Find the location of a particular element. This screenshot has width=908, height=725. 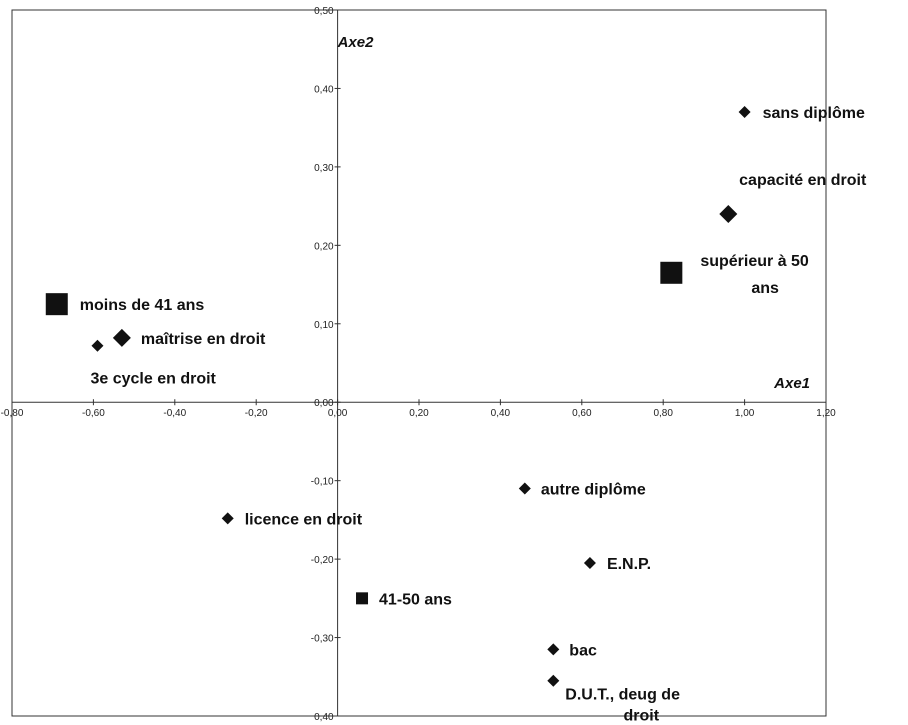

x-tick-label: 0,60 is located at coordinates (582, 413).